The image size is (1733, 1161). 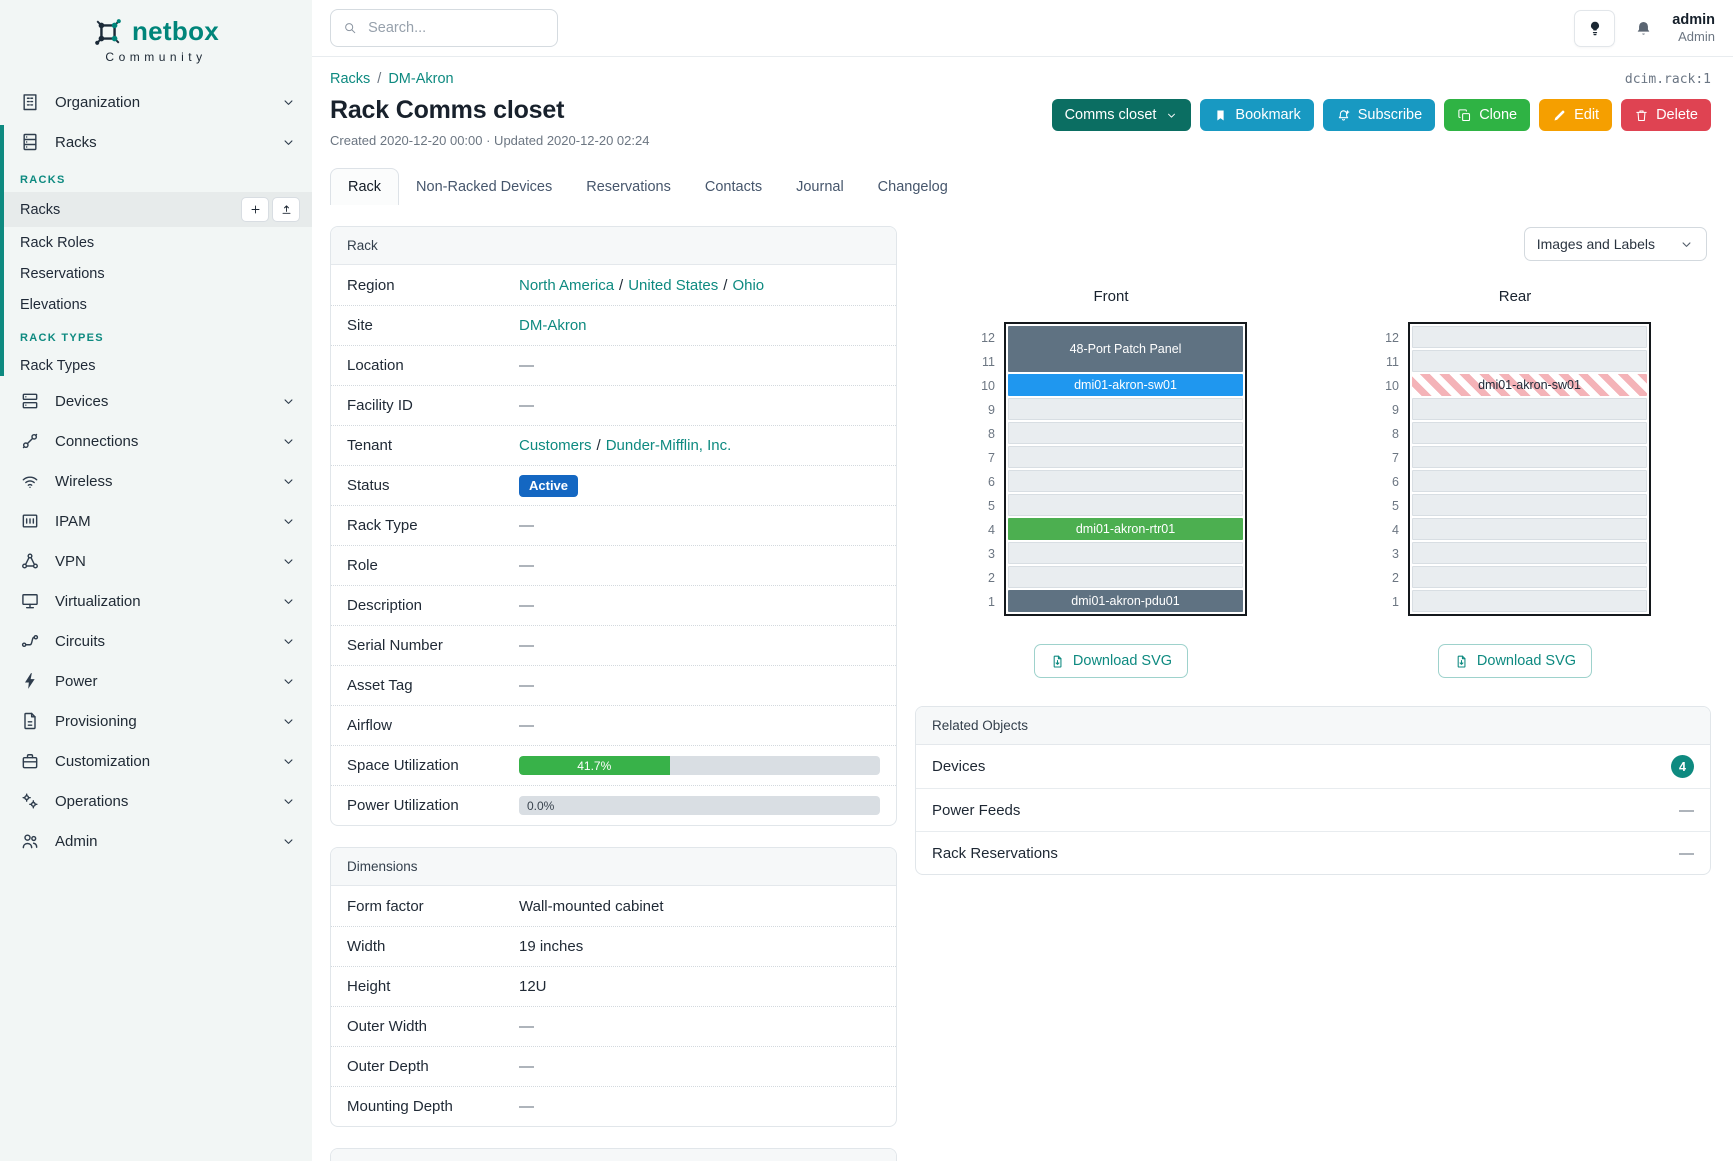 What do you see at coordinates (991, 505) in the screenshot?
I see `unit-number: 5` at bounding box center [991, 505].